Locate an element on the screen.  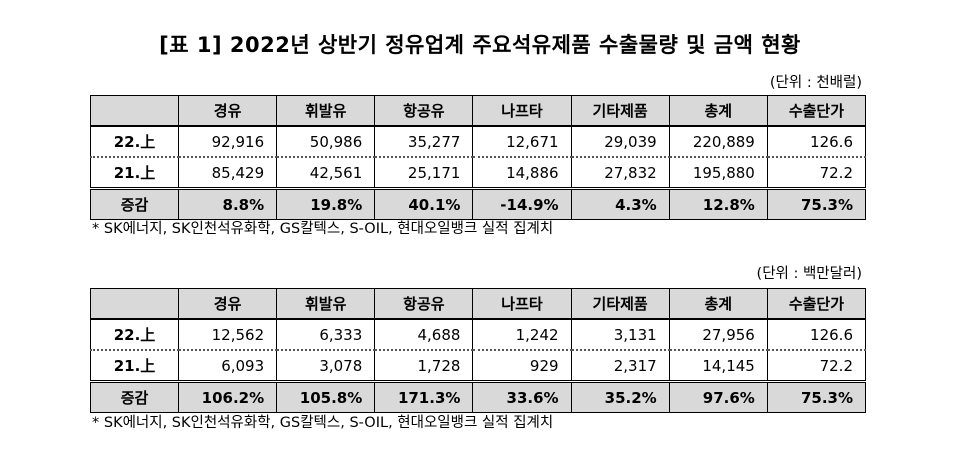
table-cell: -14.9% is located at coordinates (522, 203).